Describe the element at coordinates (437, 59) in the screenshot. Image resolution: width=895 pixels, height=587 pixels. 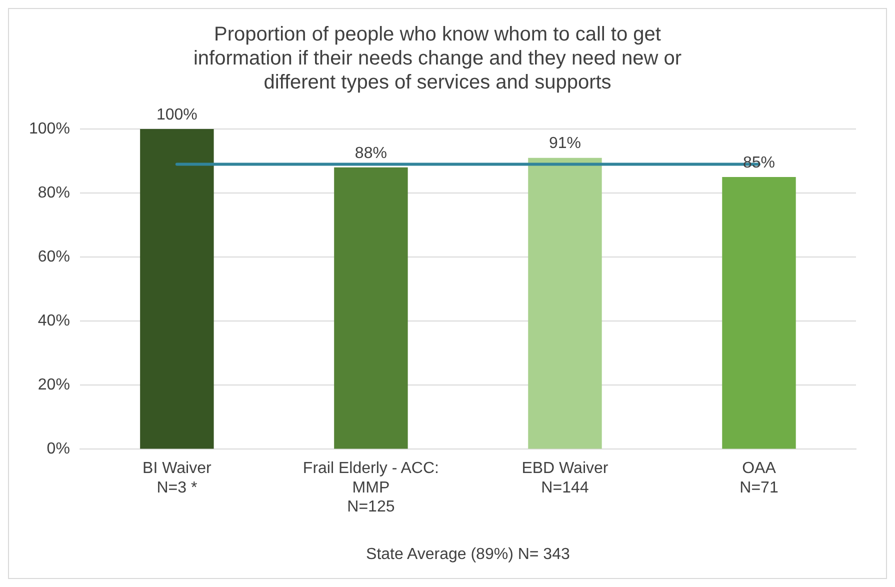
I see `chart-title: Proportion of people who know whom to call to get information if their needs change and they need new or different types of services and supports` at that location.